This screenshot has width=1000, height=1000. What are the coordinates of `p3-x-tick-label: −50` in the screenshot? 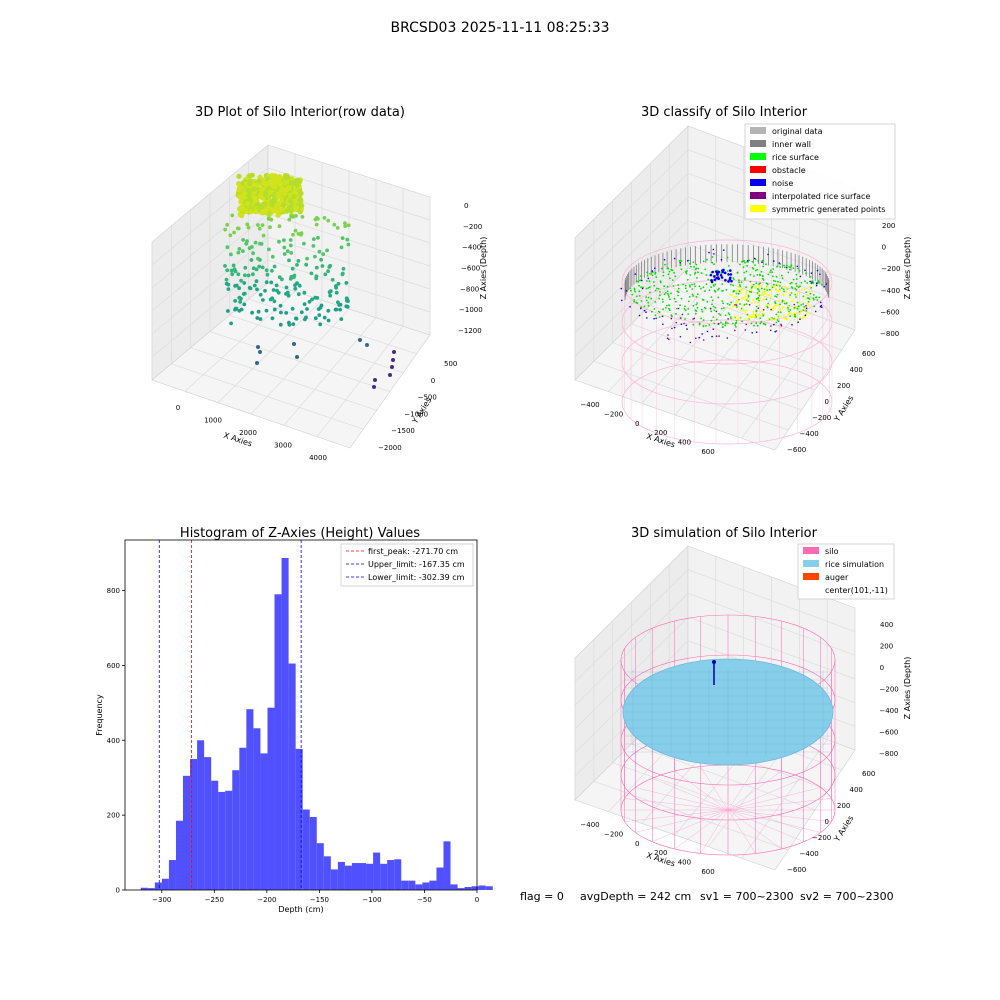 It's located at (424, 900).